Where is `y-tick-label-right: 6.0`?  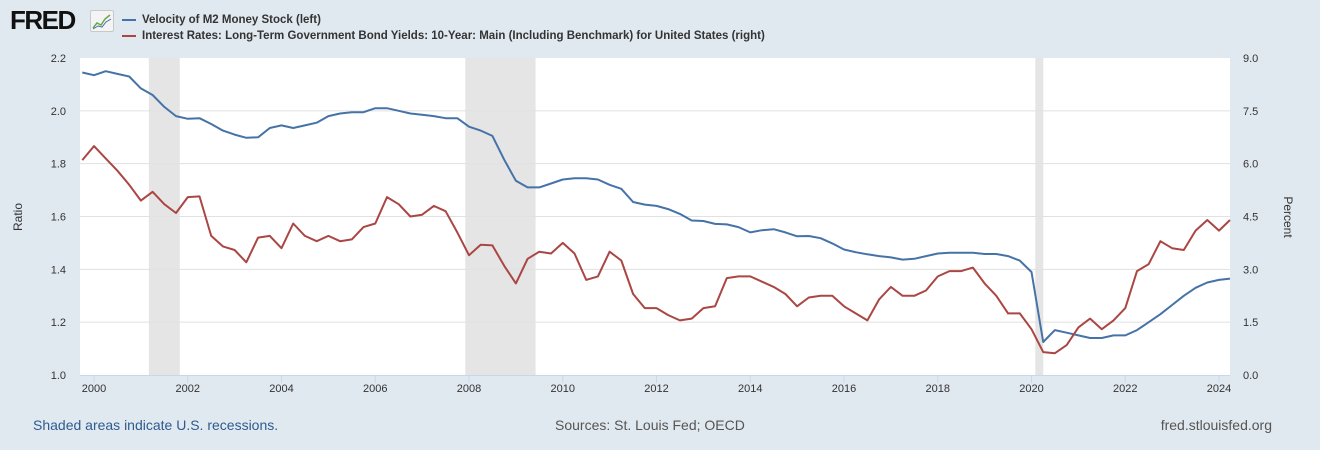
y-tick-label-right: 6.0 is located at coordinates (1250, 165).